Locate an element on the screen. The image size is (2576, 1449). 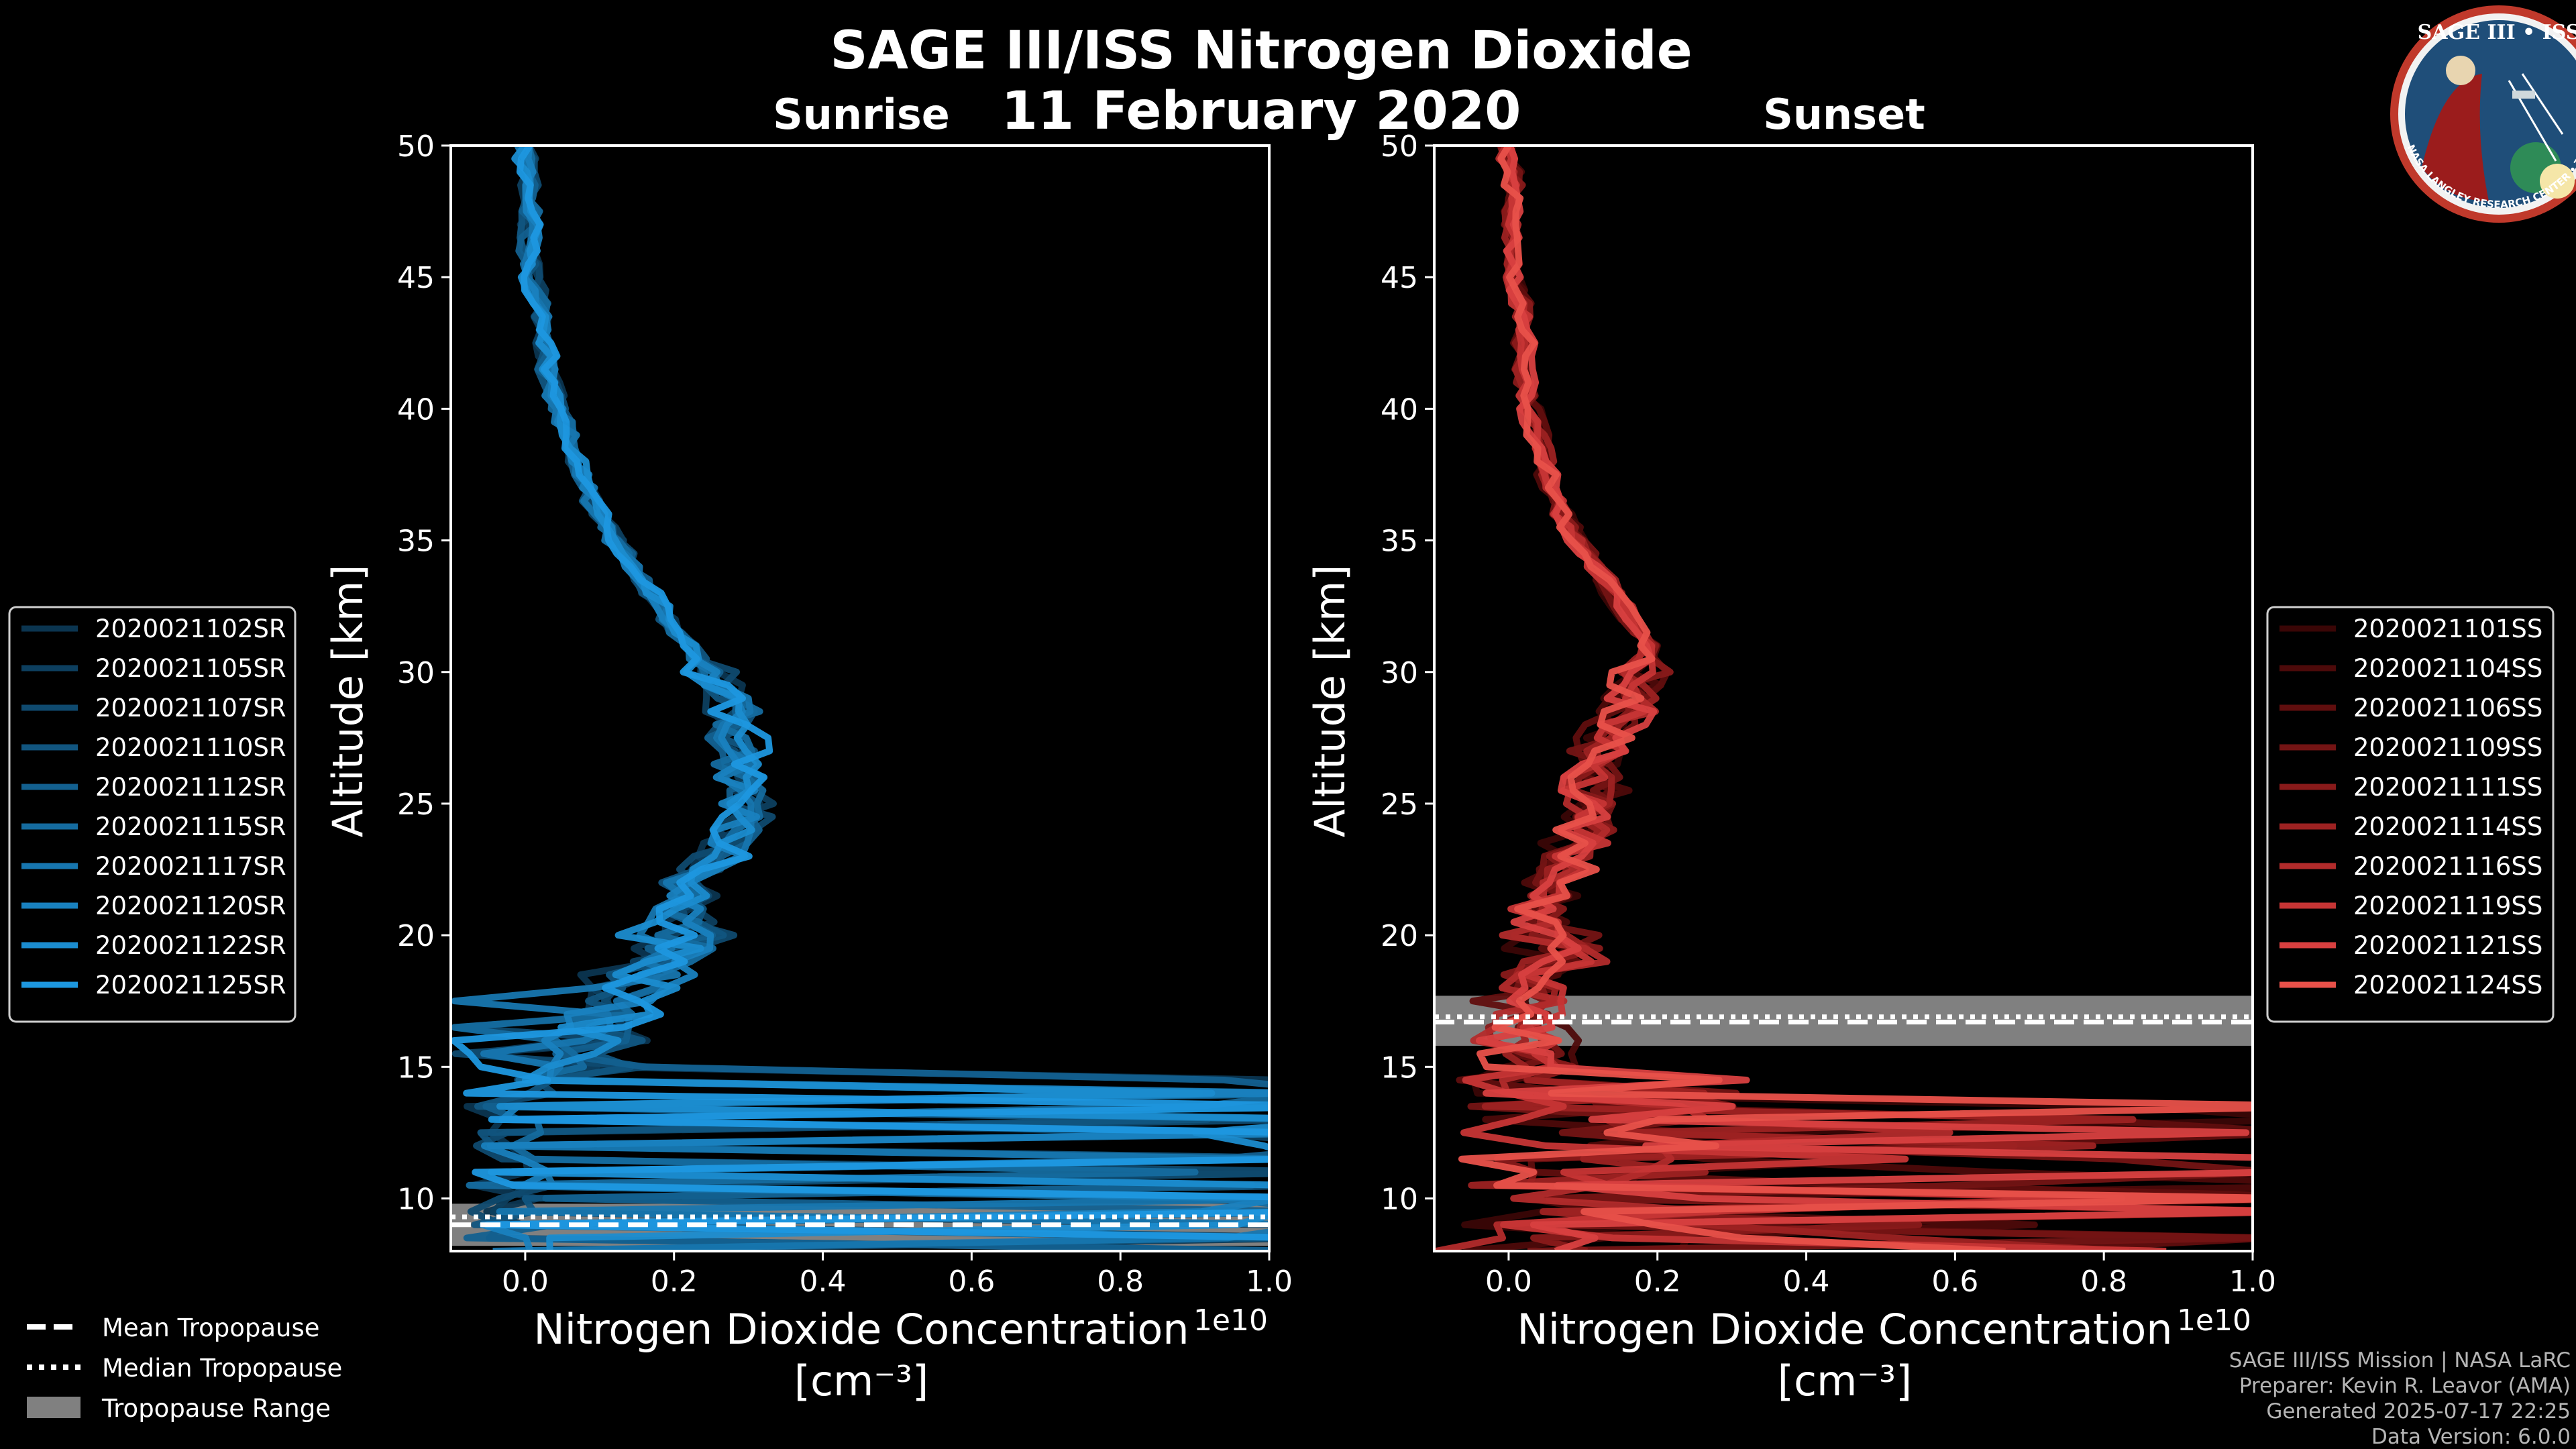
legend-entry-label: 2020021120SR is located at coordinates (190, 906).